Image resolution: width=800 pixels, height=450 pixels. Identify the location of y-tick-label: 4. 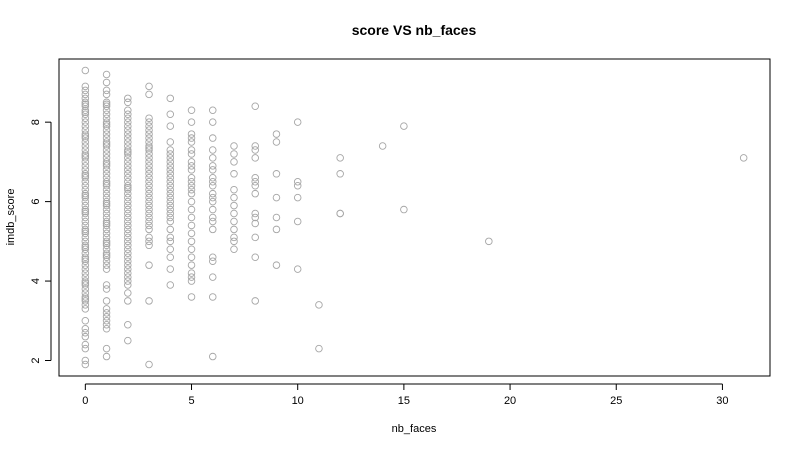
(36, 281).